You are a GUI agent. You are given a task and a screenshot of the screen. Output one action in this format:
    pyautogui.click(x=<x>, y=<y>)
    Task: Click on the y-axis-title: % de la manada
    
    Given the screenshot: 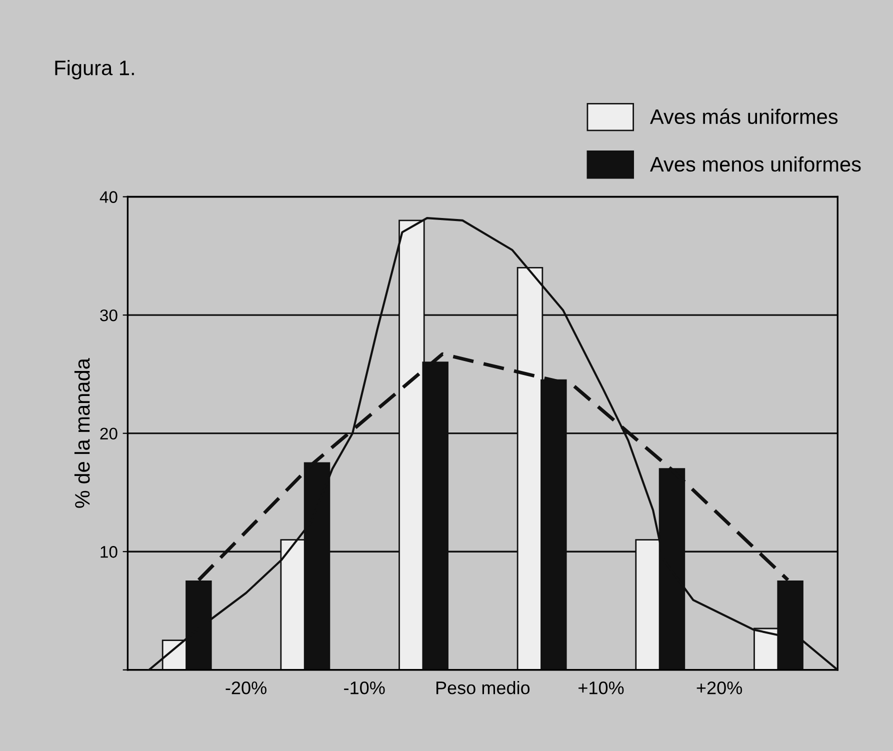 What is the action you would take?
    pyautogui.click(x=82, y=433)
    